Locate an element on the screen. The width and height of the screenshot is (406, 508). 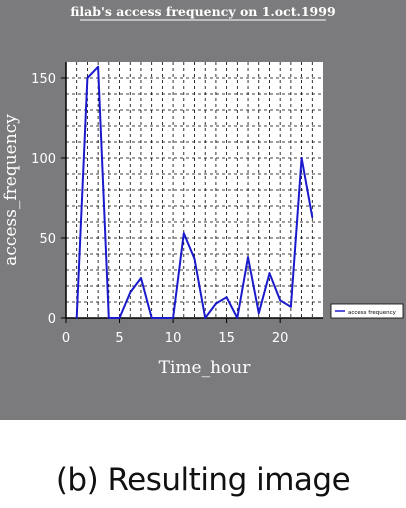
x-tick-label: 0 is located at coordinates (66, 338).